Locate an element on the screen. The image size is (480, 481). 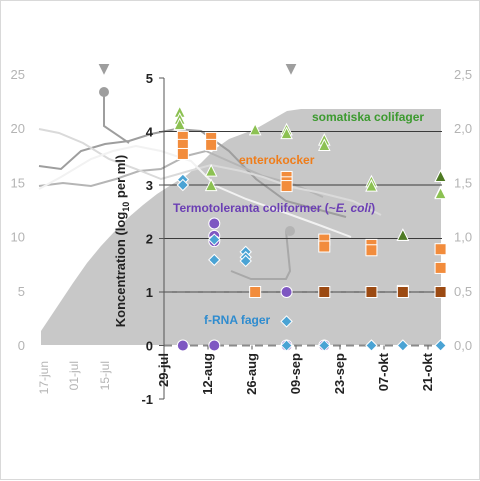
y-axis-ticks: -1 0 1 2 3 4 5 is located at coordinates (152, 239).